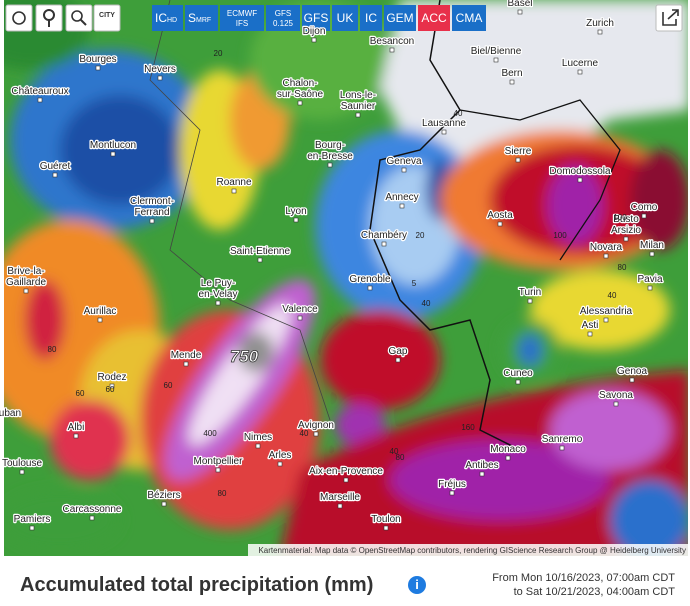 The image size is (690, 606). I want to click on attribution-bg, so click(468, 550).